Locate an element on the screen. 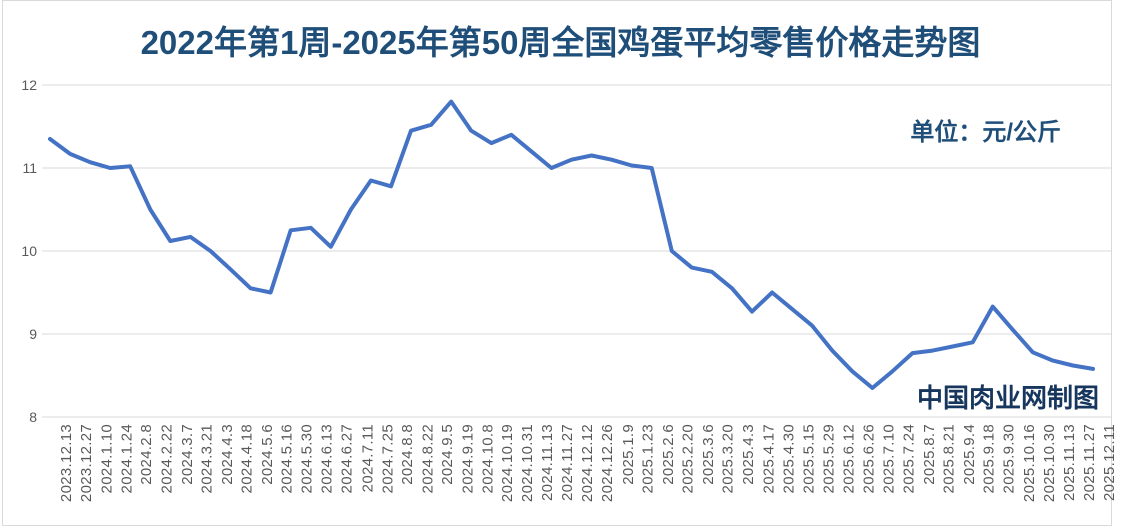 Image resolution: width=1121 pixels, height=530 pixels. x-axis-label: 2024.10.19 is located at coordinates (508, 463).